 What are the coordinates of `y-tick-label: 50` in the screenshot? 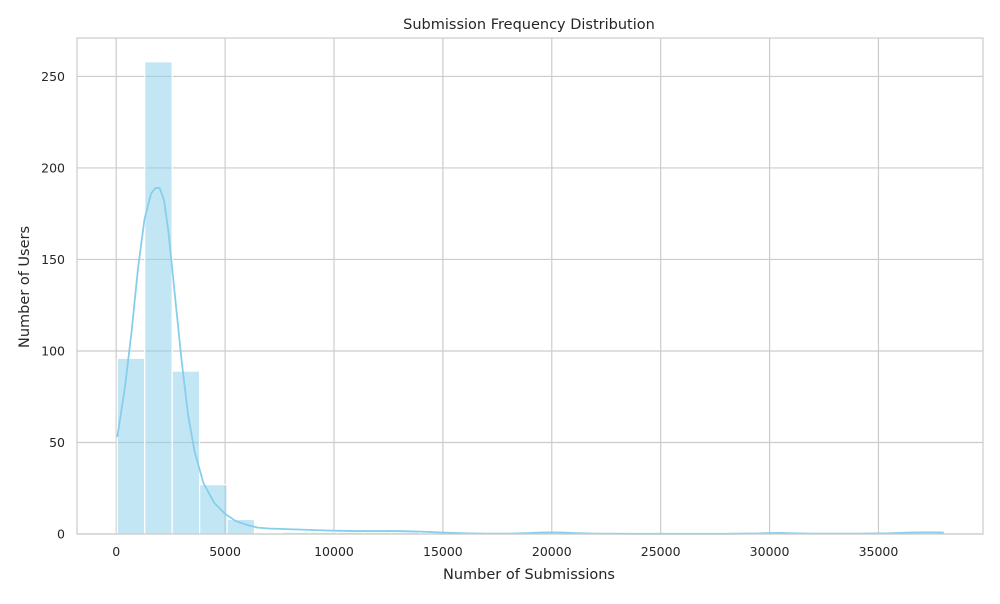 It's located at (57, 442).